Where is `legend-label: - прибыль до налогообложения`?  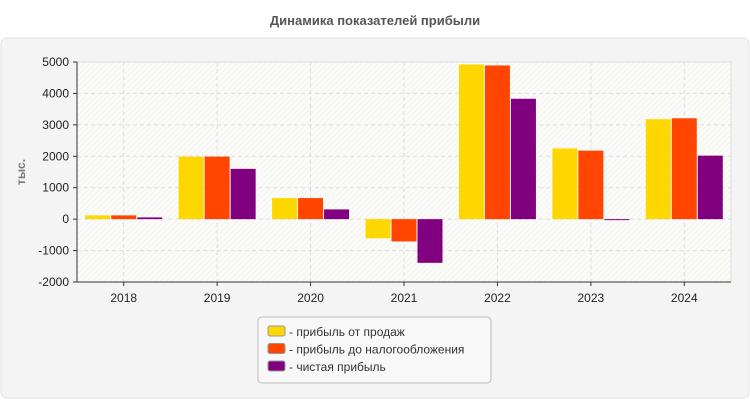 legend-label: - прибыль до налогообложения is located at coordinates (376, 350).